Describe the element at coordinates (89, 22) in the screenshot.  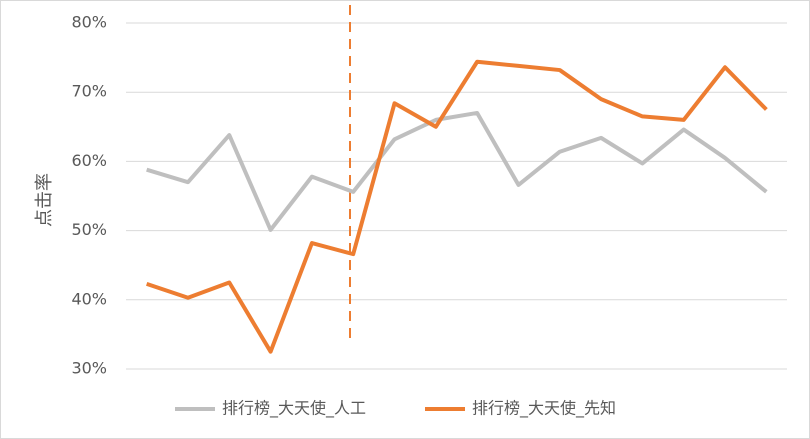
I see `y-tick-label: 80%` at that location.